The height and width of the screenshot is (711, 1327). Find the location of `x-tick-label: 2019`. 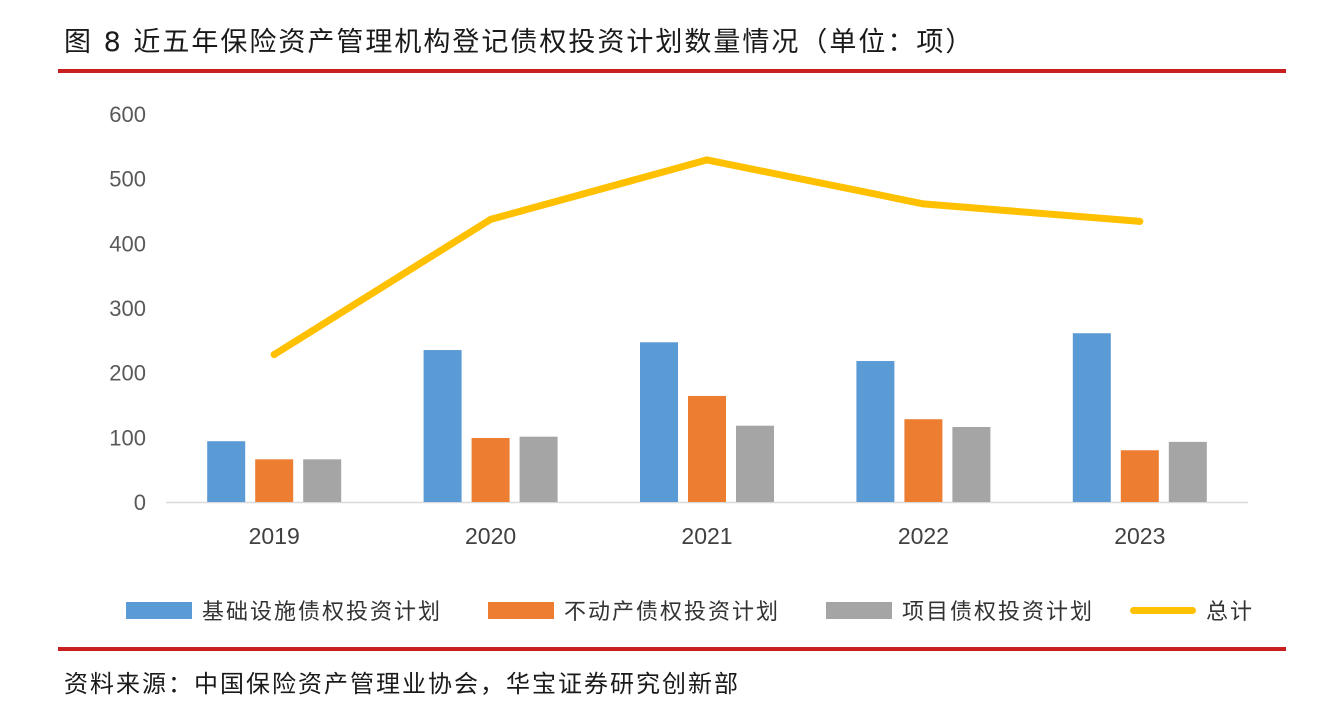

x-tick-label: 2019 is located at coordinates (274, 536).